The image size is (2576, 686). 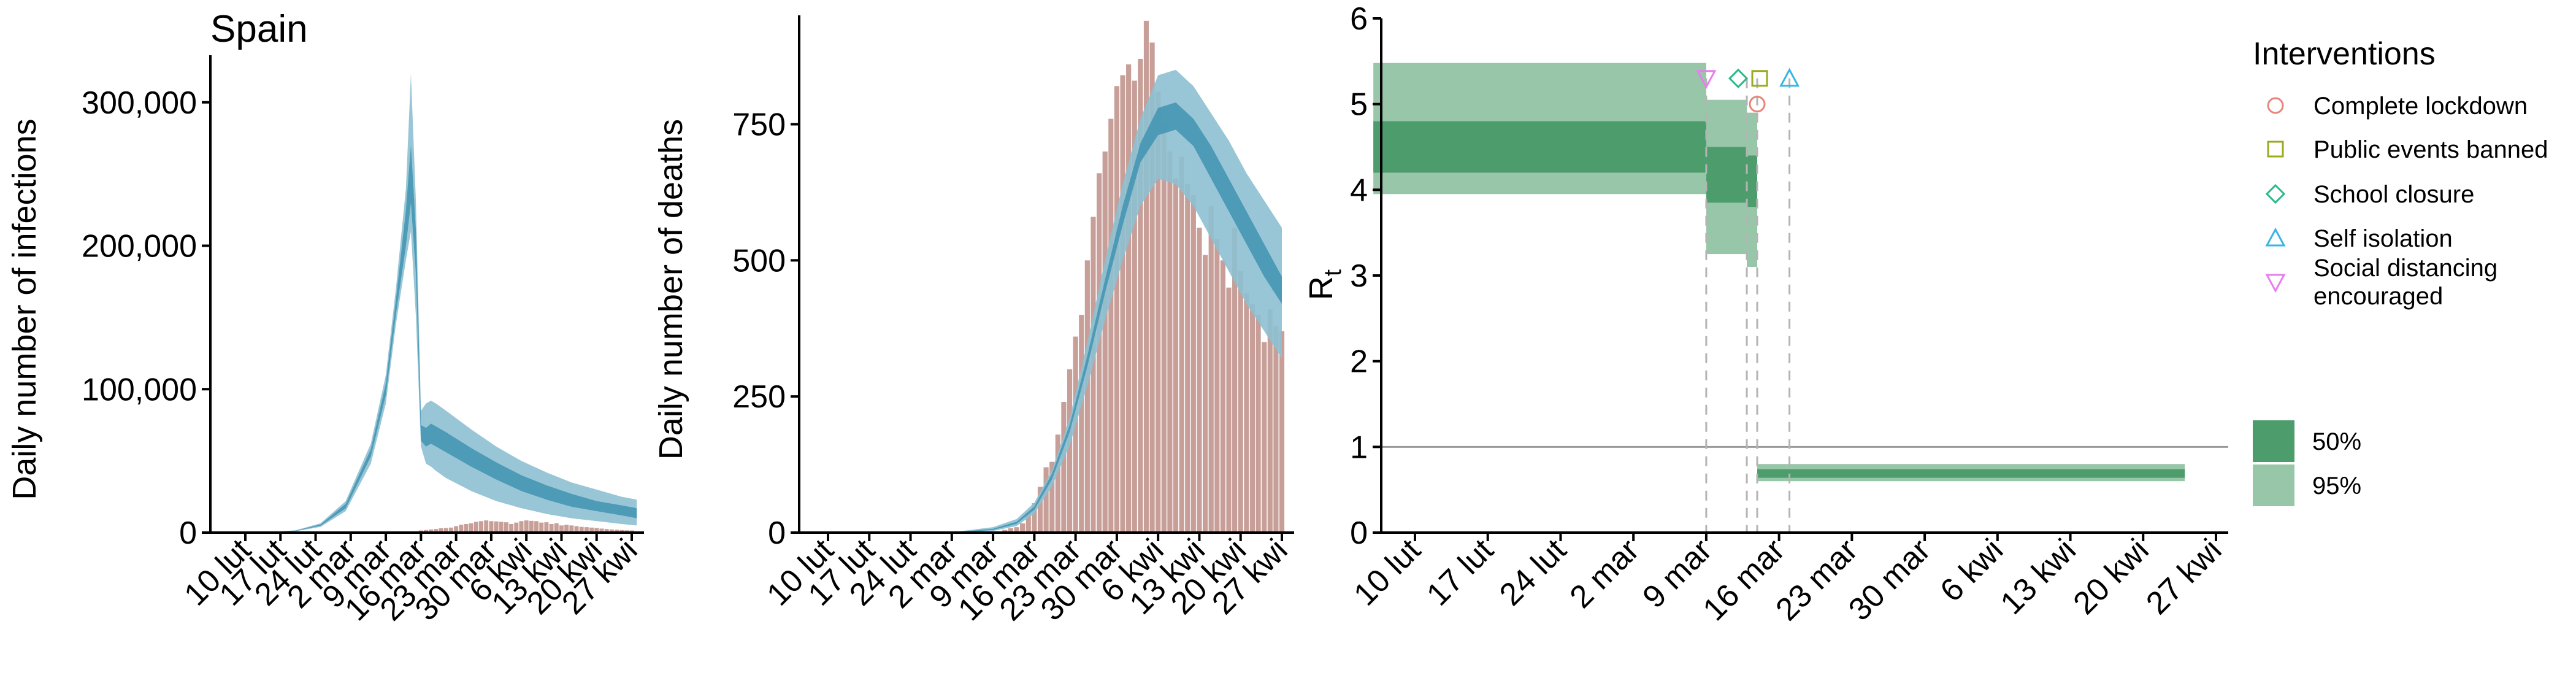 What do you see at coordinates (1744, 579) in the screenshot?
I see `x-tick-label: 16 mar` at bounding box center [1744, 579].